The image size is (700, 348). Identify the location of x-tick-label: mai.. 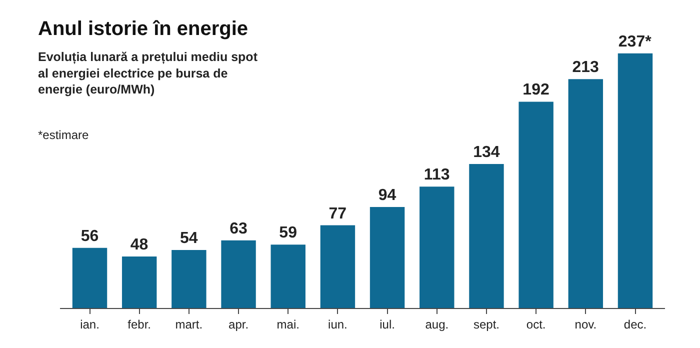
(288, 324).